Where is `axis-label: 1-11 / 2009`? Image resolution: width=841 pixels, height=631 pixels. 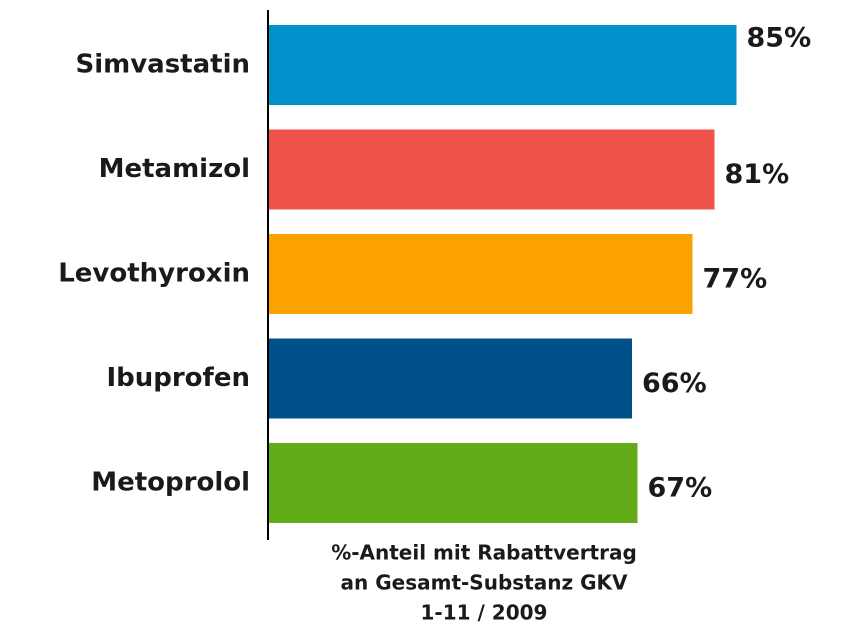
axis-label: 1-11 / 2009 is located at coordinates (484, 613).